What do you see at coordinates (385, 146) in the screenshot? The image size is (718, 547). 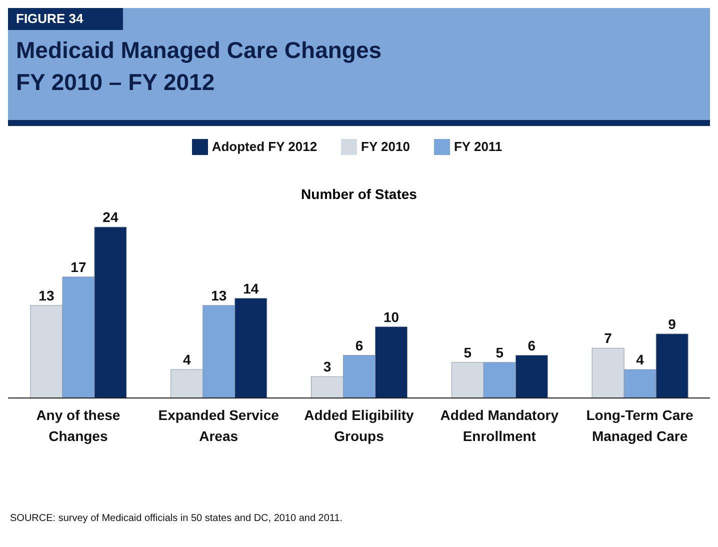 I see `legend-label: FY 2010` at bounding box center [385, 146].